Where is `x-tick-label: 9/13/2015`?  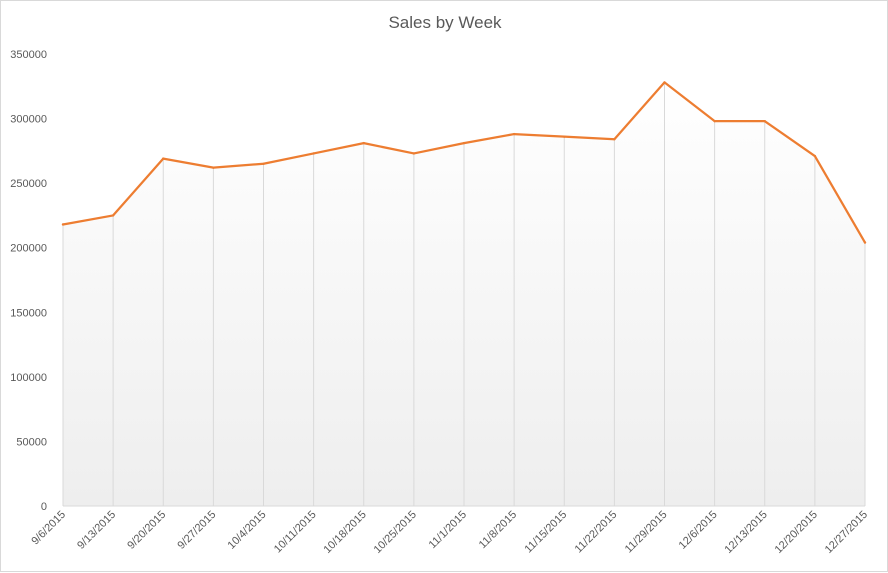
x-tick-label: 9/13/2015 is located at coordinates (96, 530).